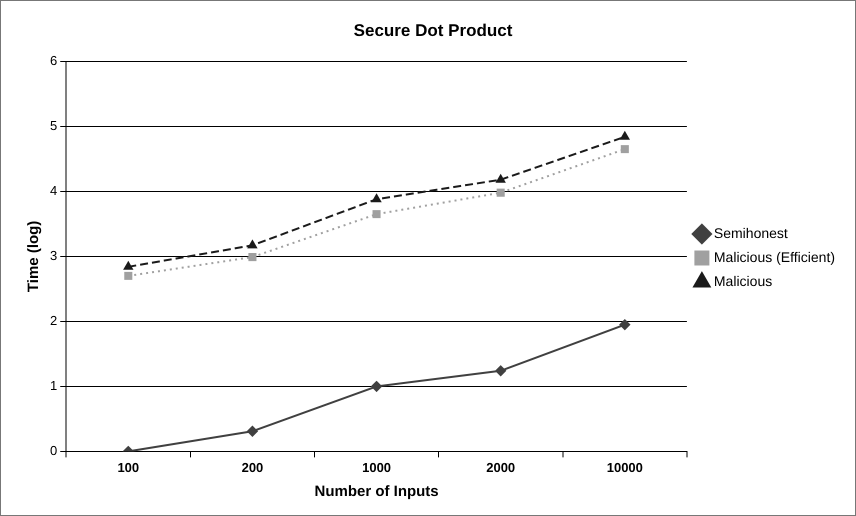  Describe the element at coordinates (128, 467) in the screenshot. I see `x-tick-label: 100` at that location.